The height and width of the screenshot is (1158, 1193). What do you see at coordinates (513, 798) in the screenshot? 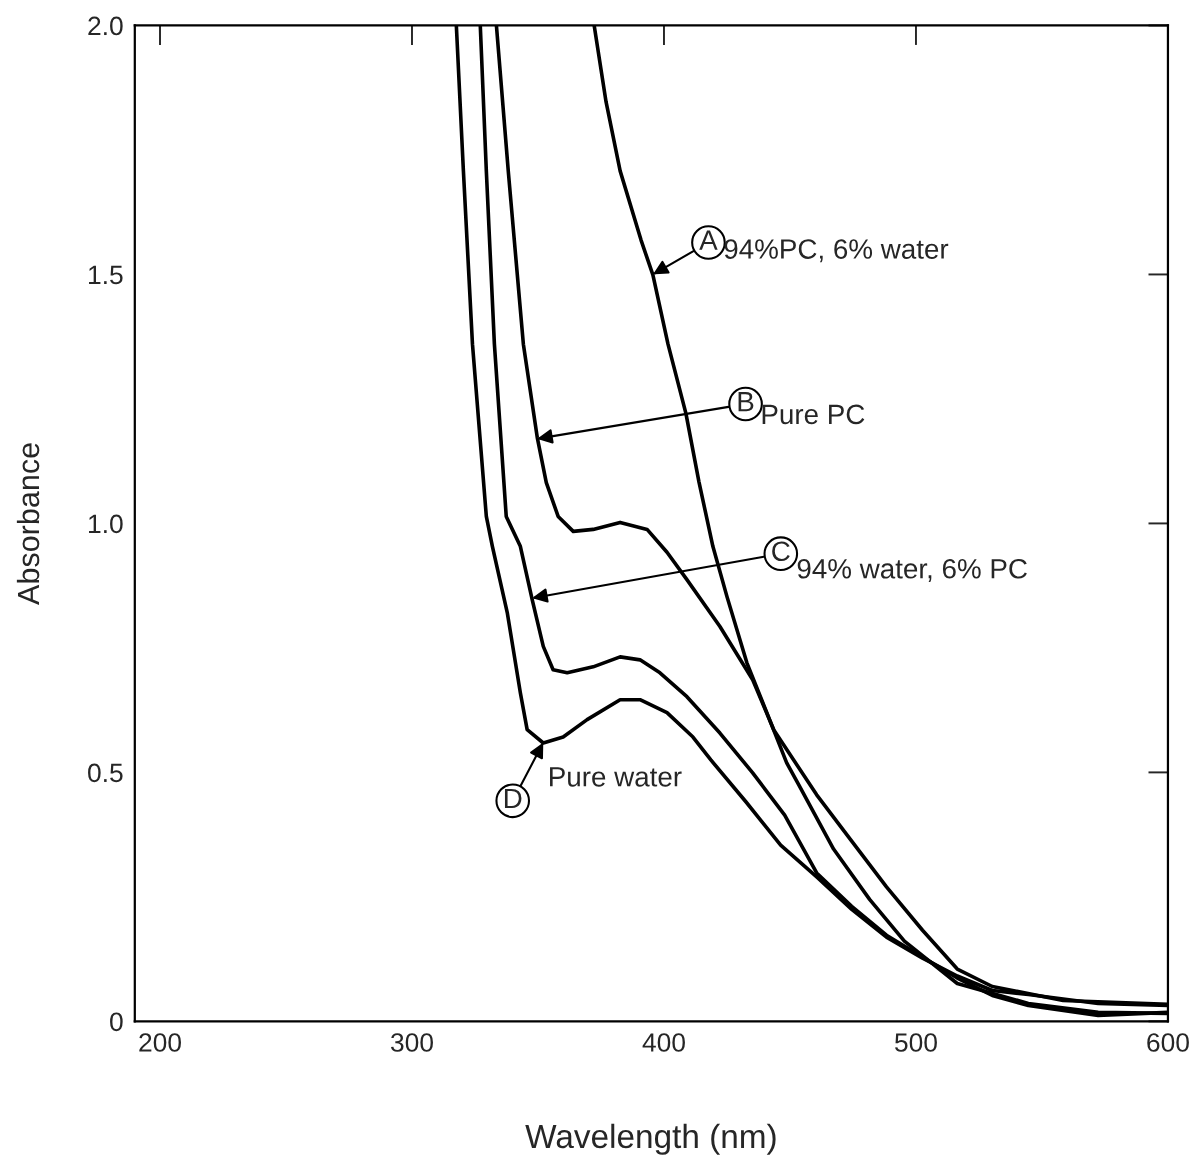
I see `annotation: D` at bounding box center [513, 798].